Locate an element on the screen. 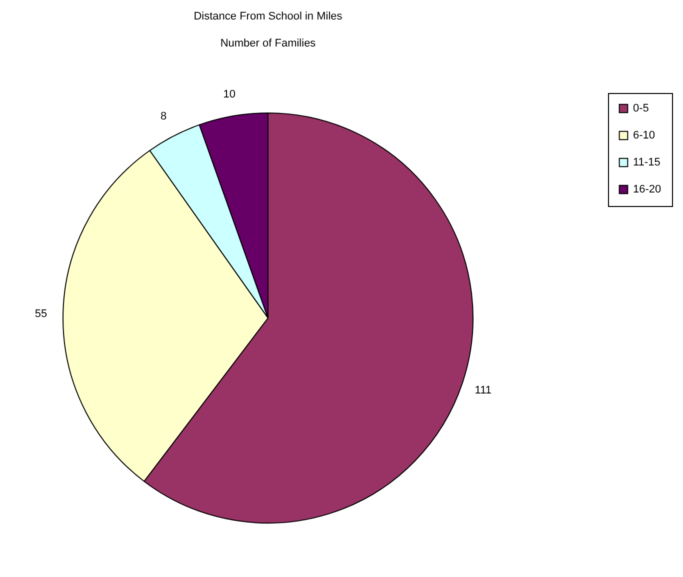 This screenshot has width=683, height=577. chart-title: Distance From School in Miles is located at coordinates (268, 16).